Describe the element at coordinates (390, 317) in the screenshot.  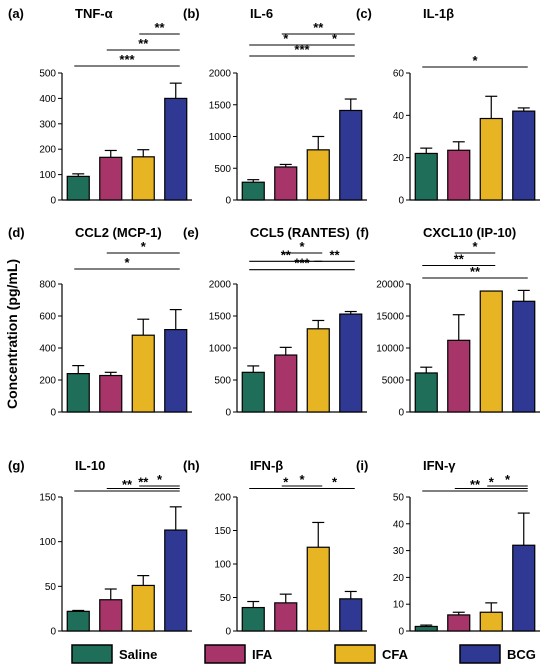
I see `y-tick-label: 15000` at that location.